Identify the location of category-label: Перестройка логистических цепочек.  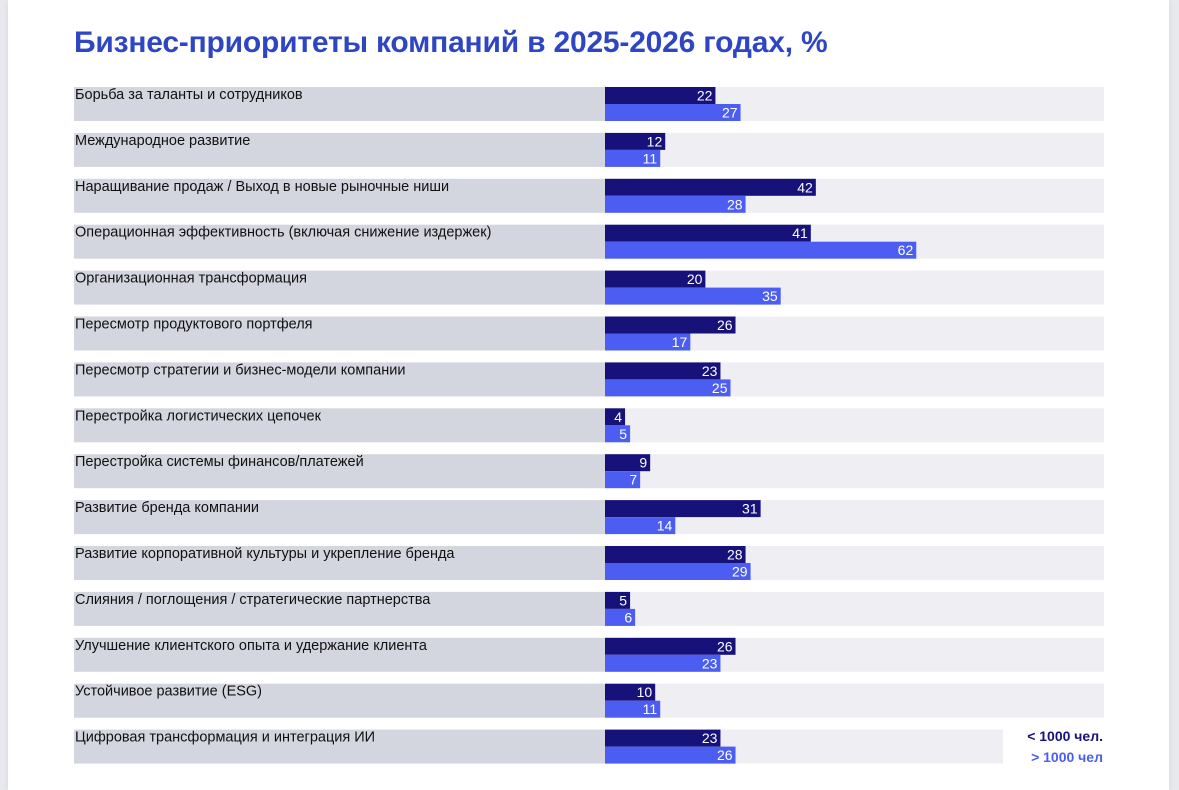
(198, 416).